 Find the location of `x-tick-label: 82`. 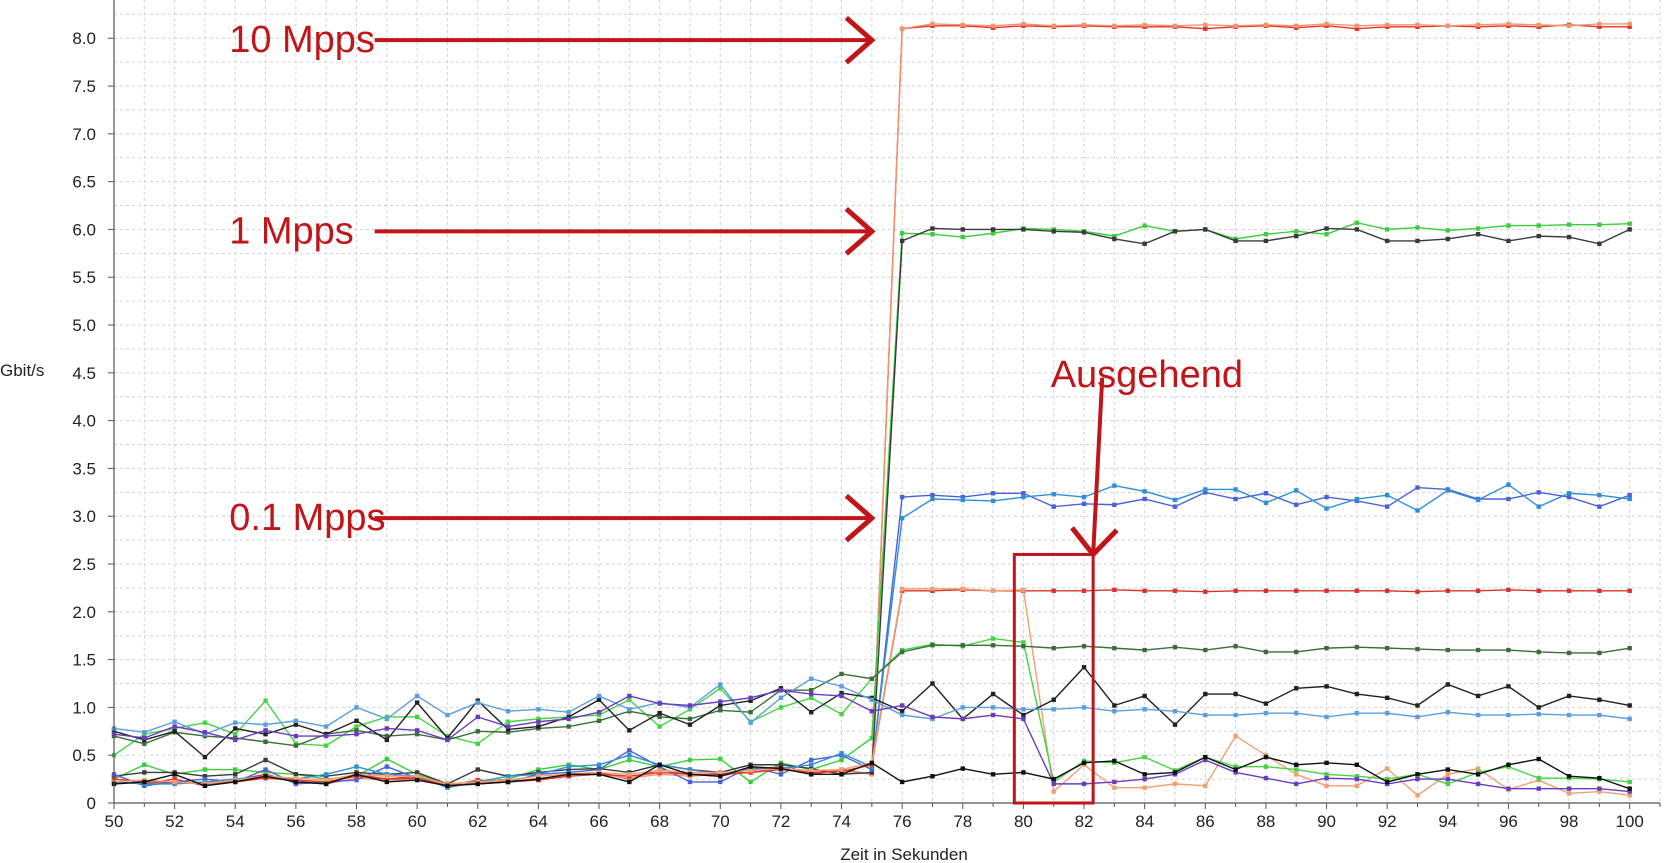

x-tick-label: 82 is located at coordinates (1084, 821).